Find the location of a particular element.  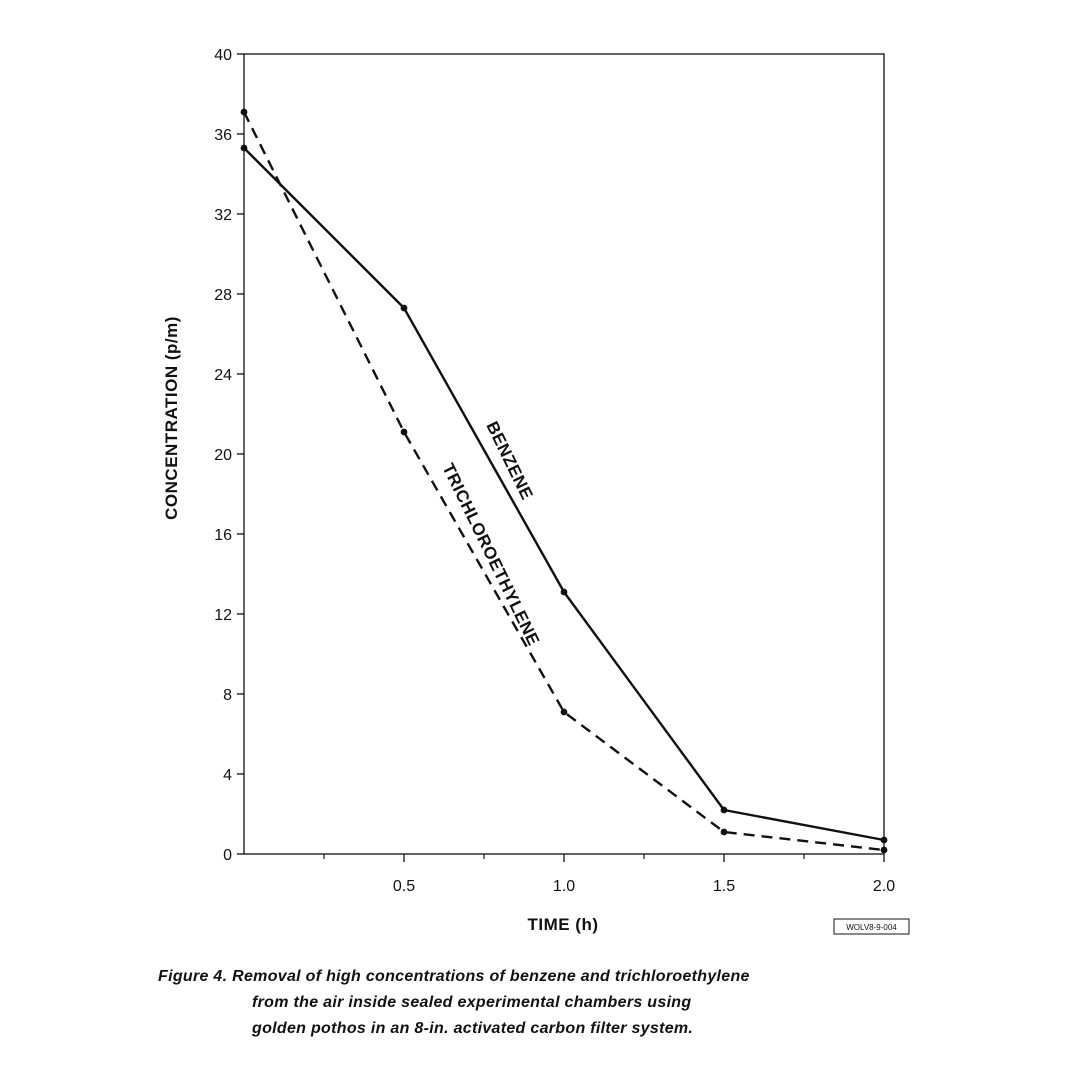

y-tick-label: 20 is located at coordinates (223, 455).